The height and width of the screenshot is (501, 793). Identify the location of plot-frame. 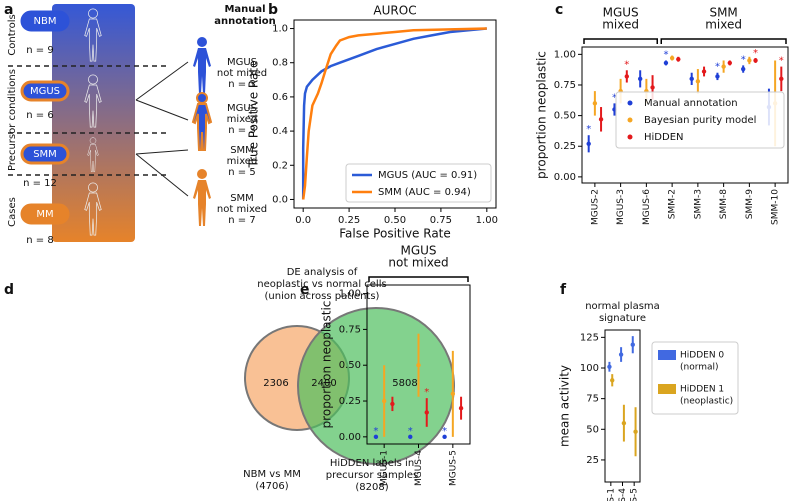
(685, 115).